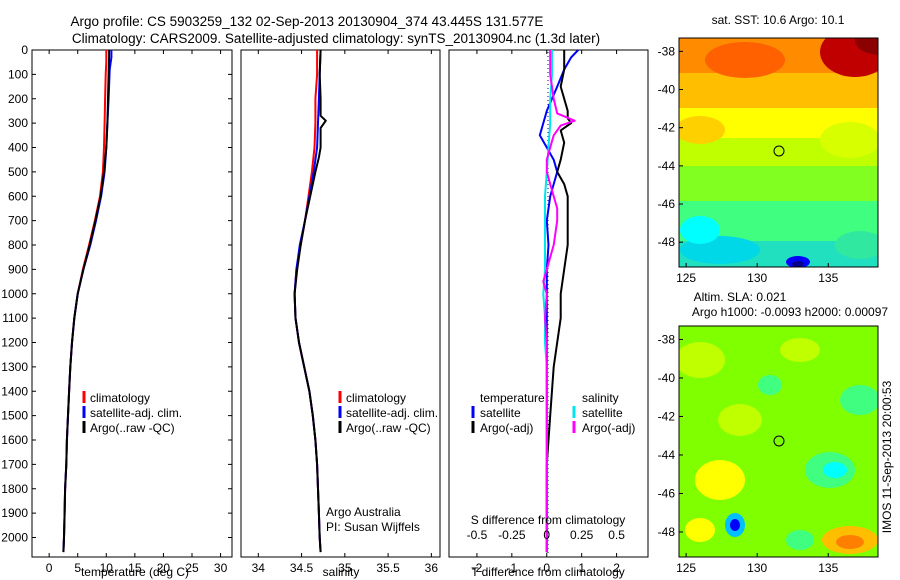  What do you see at coordinates (546, 568) in the screenshot?
I see `x-tick-label: 0` at bounding box center [546, 568].